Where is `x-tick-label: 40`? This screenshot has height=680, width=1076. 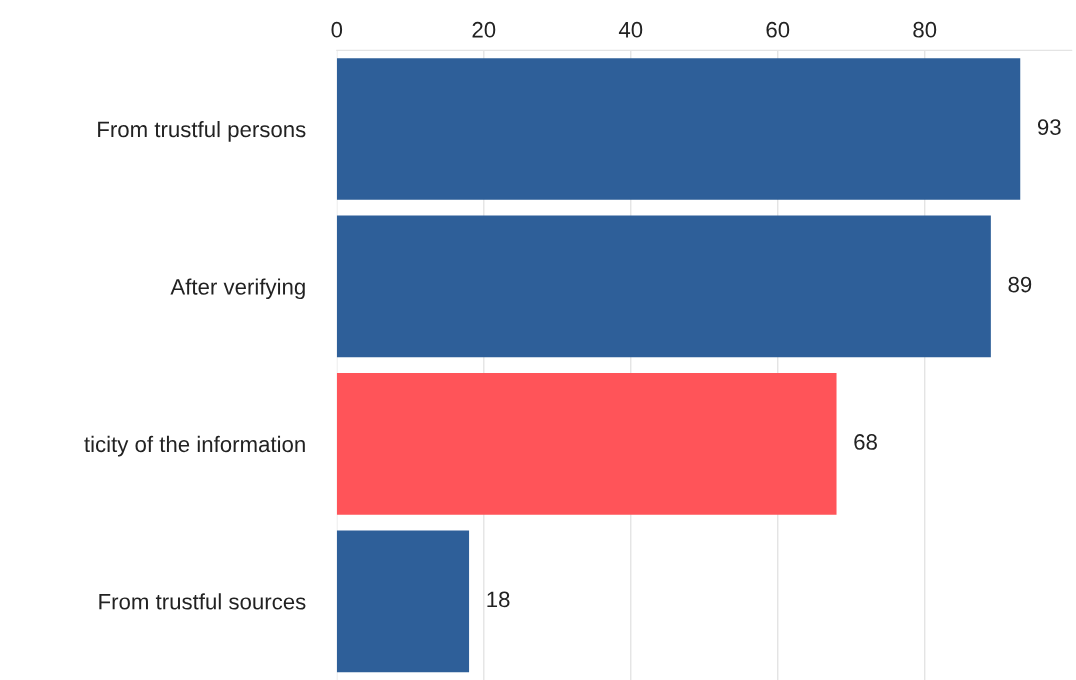
x-tick-label: 40 is located at coordinates (630, 29).